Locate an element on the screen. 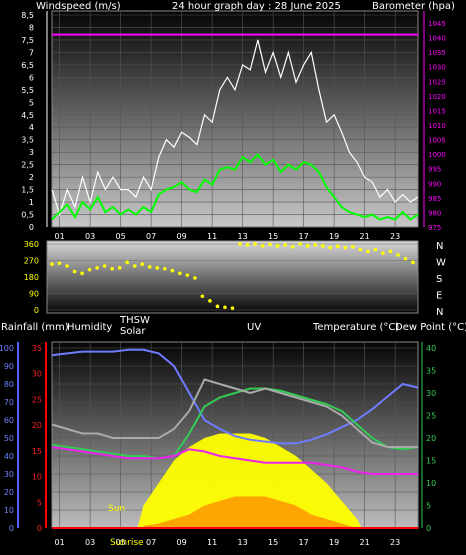 This screenshot has height=555, width=466. barometer-tick-label: 1040 is located at coordinates (437, 39).